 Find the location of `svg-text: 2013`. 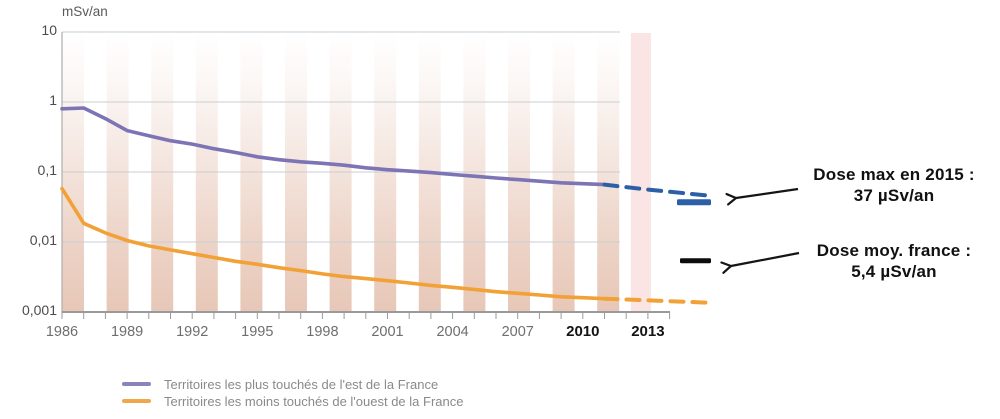

svg-text: 2013 is located at coordinates (647, 331).